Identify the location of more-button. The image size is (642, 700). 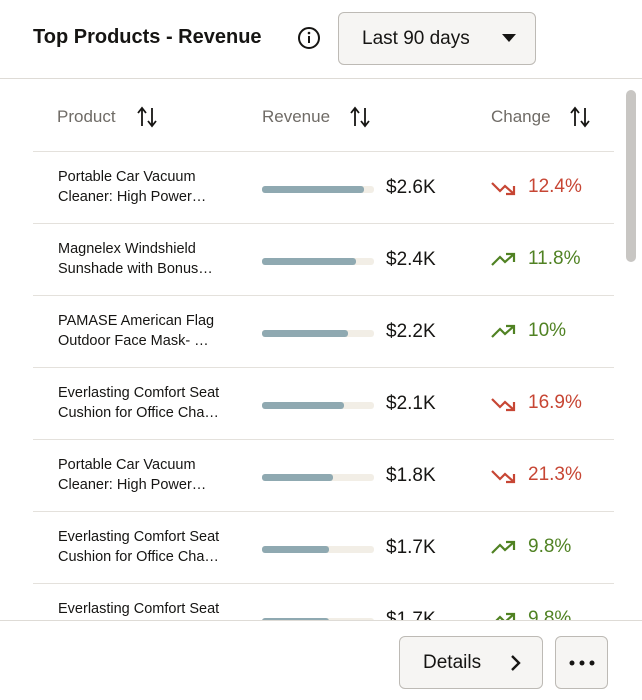
(581, 662).